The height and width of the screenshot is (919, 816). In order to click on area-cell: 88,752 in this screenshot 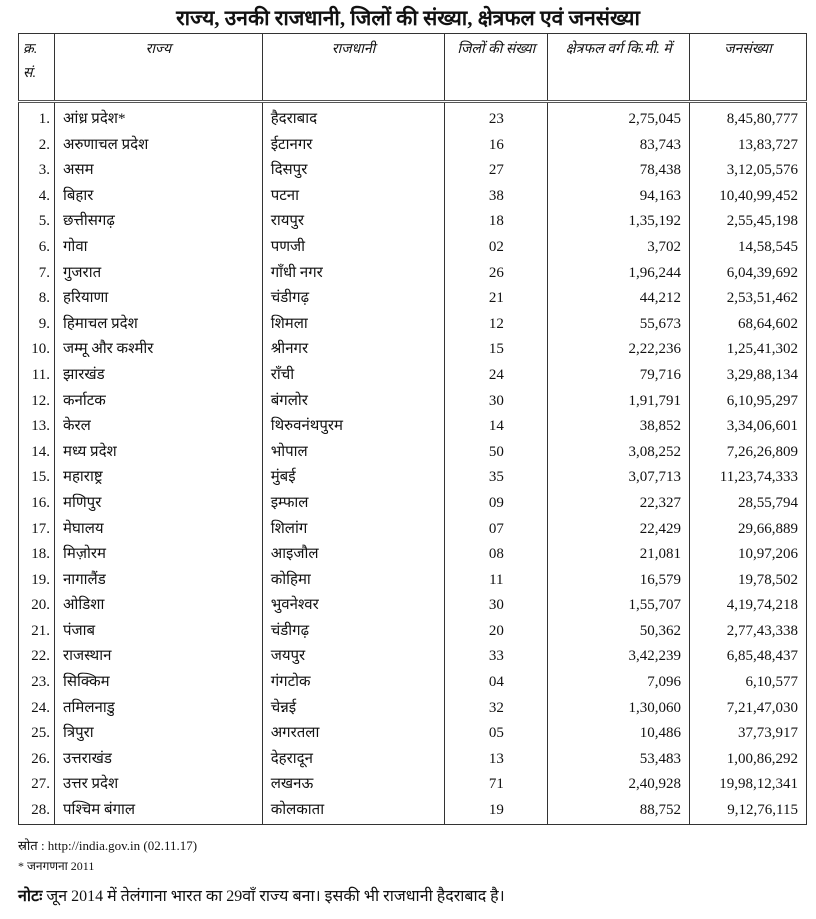, I will do `click(619, 811)`.